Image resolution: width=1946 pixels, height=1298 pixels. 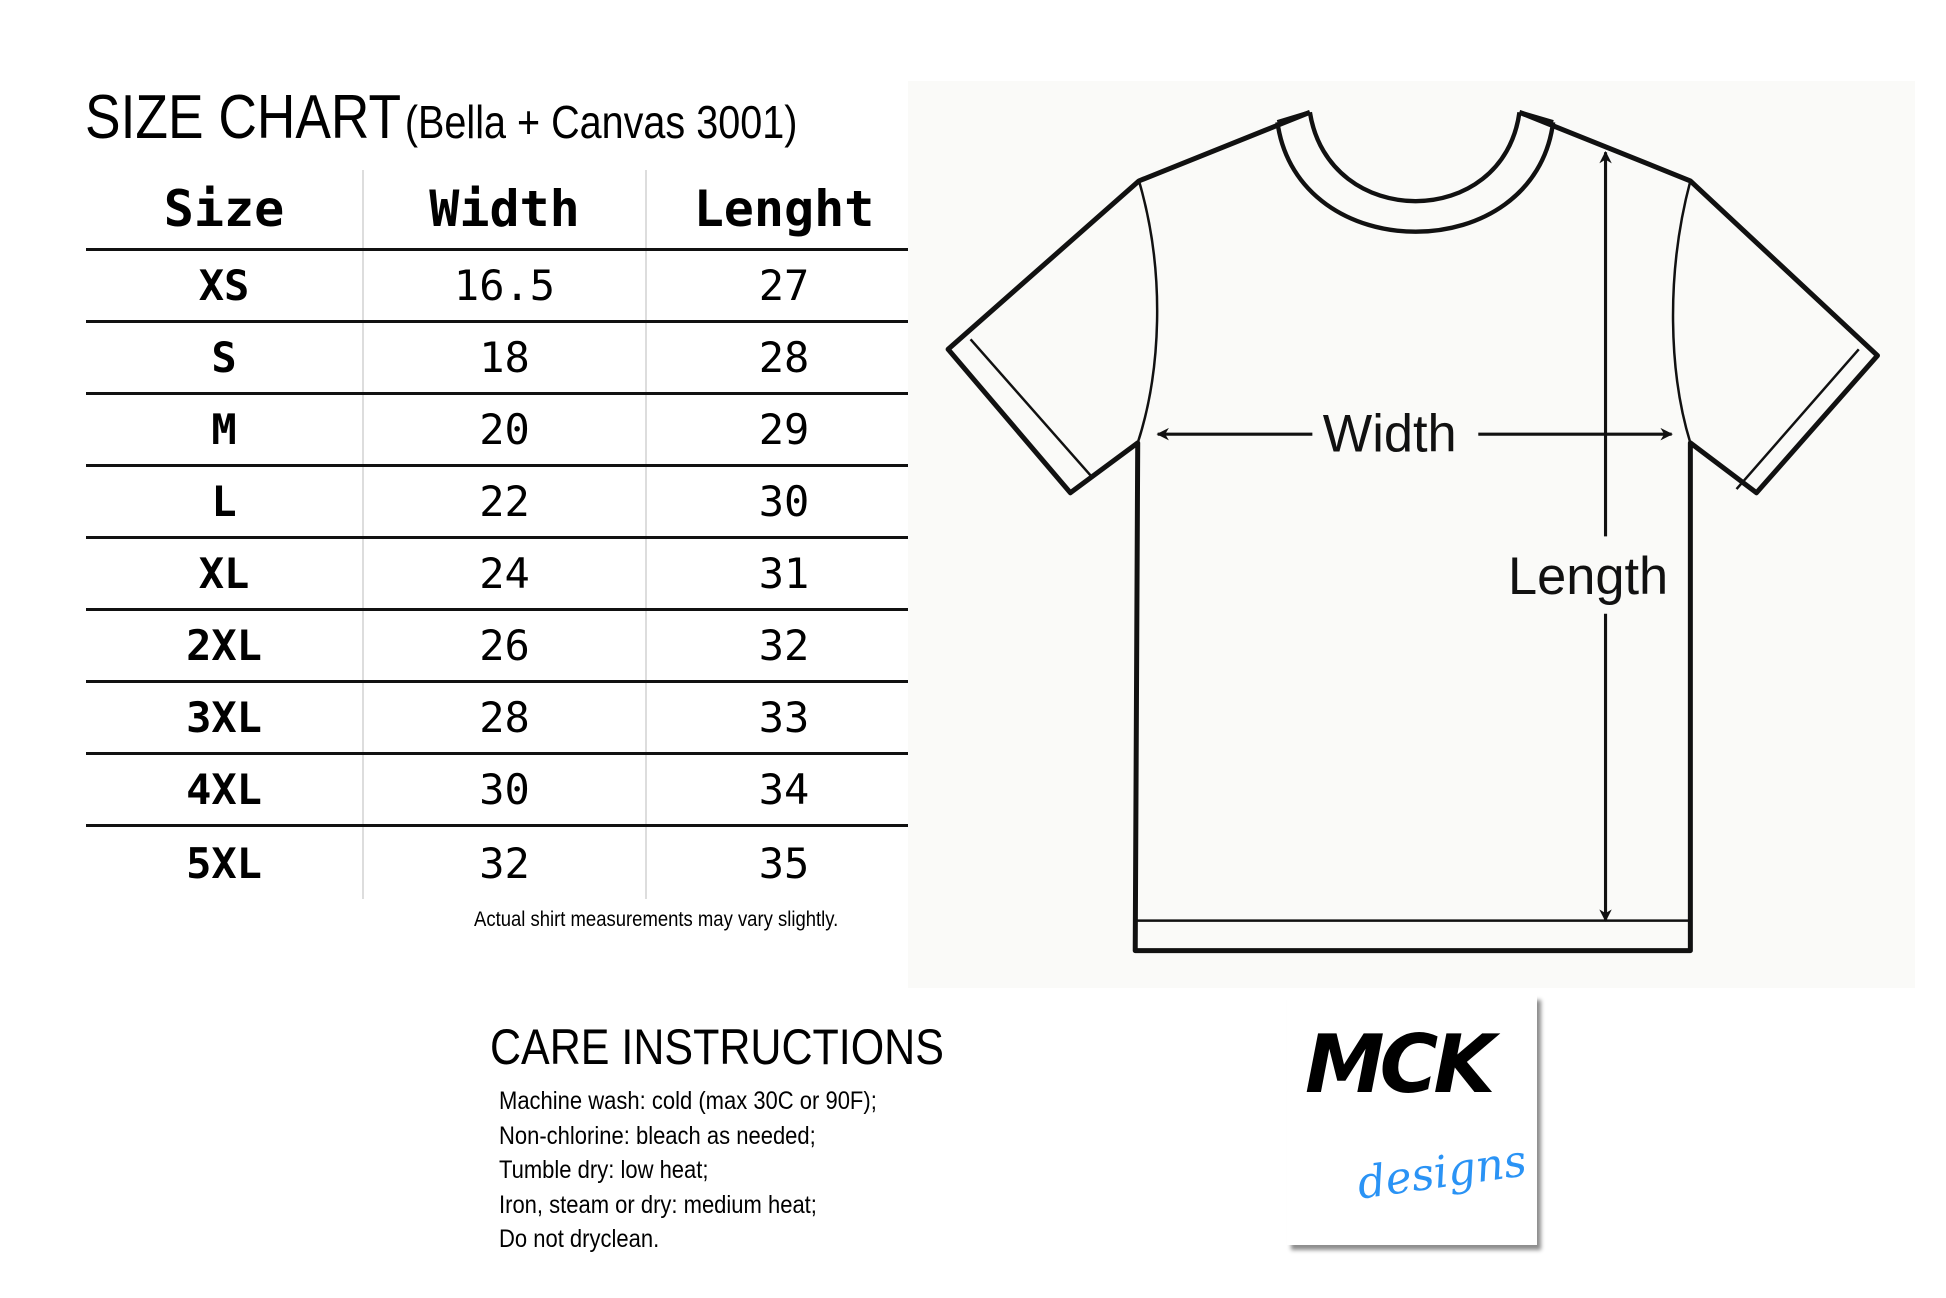 I want to click on width-cell: 18, so click(x=505, y=357).